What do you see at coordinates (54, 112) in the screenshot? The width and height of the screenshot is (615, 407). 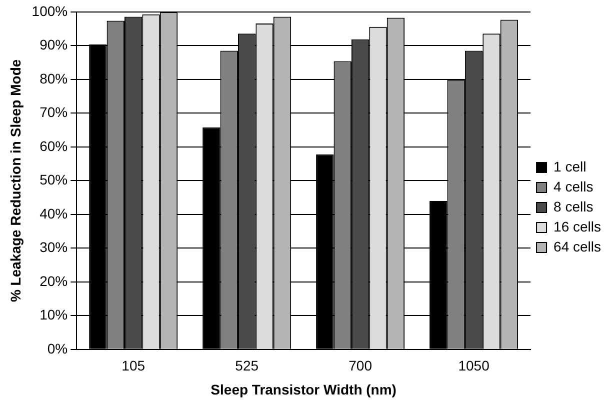 I see `y-tick-label: 70%` at bounding box center [54, 112].